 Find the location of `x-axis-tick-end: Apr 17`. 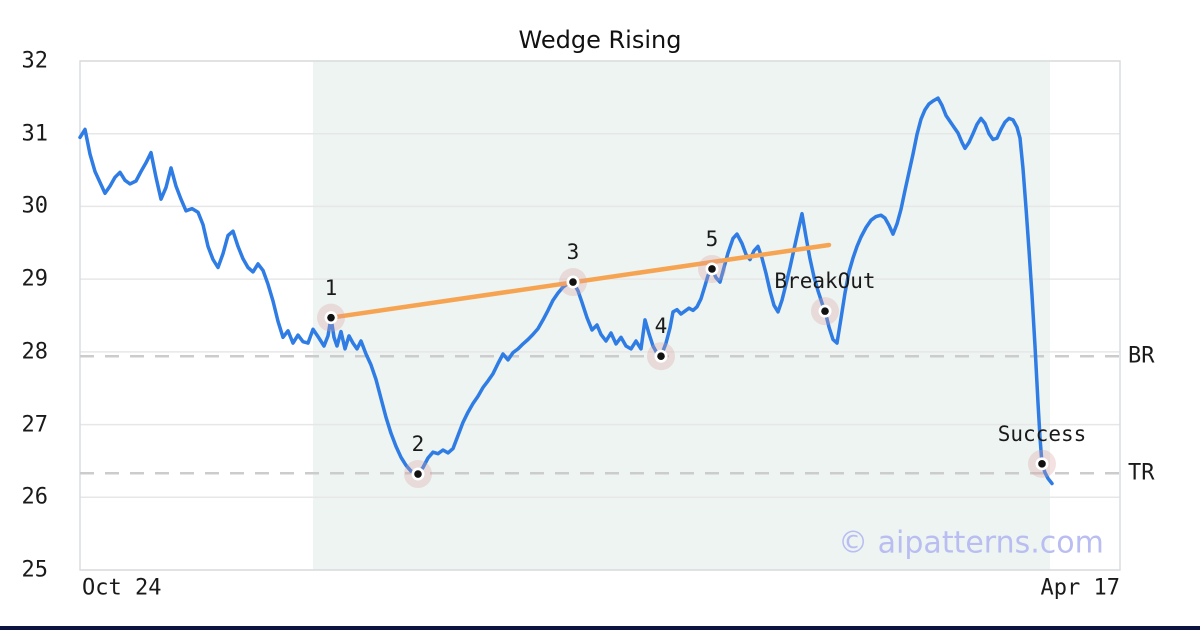

x-axis-tick-end: Apr 17 is located at coordinates (1080, 588).